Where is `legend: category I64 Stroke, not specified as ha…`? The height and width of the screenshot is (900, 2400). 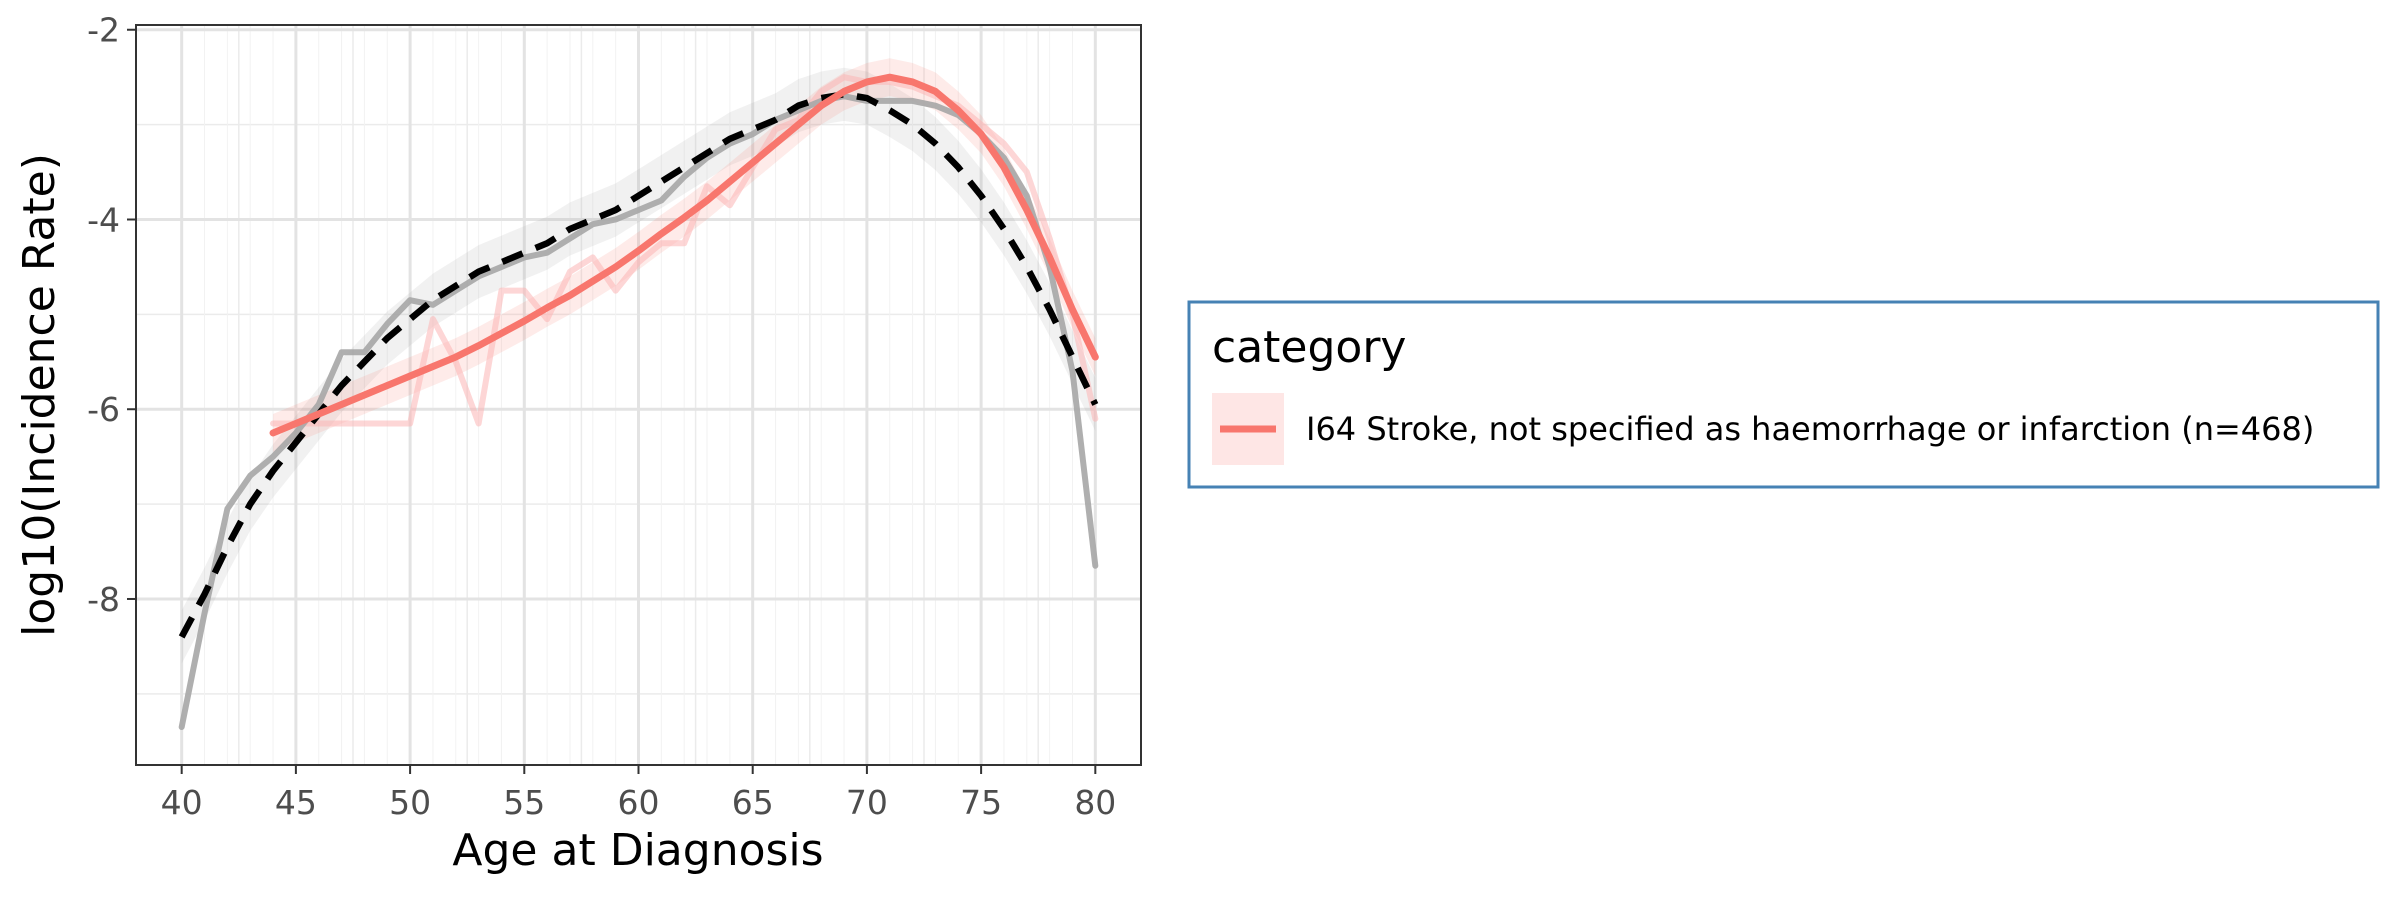 legend: category I64 Stroke, not specified as ha… is located at coordinates (1783, 394).